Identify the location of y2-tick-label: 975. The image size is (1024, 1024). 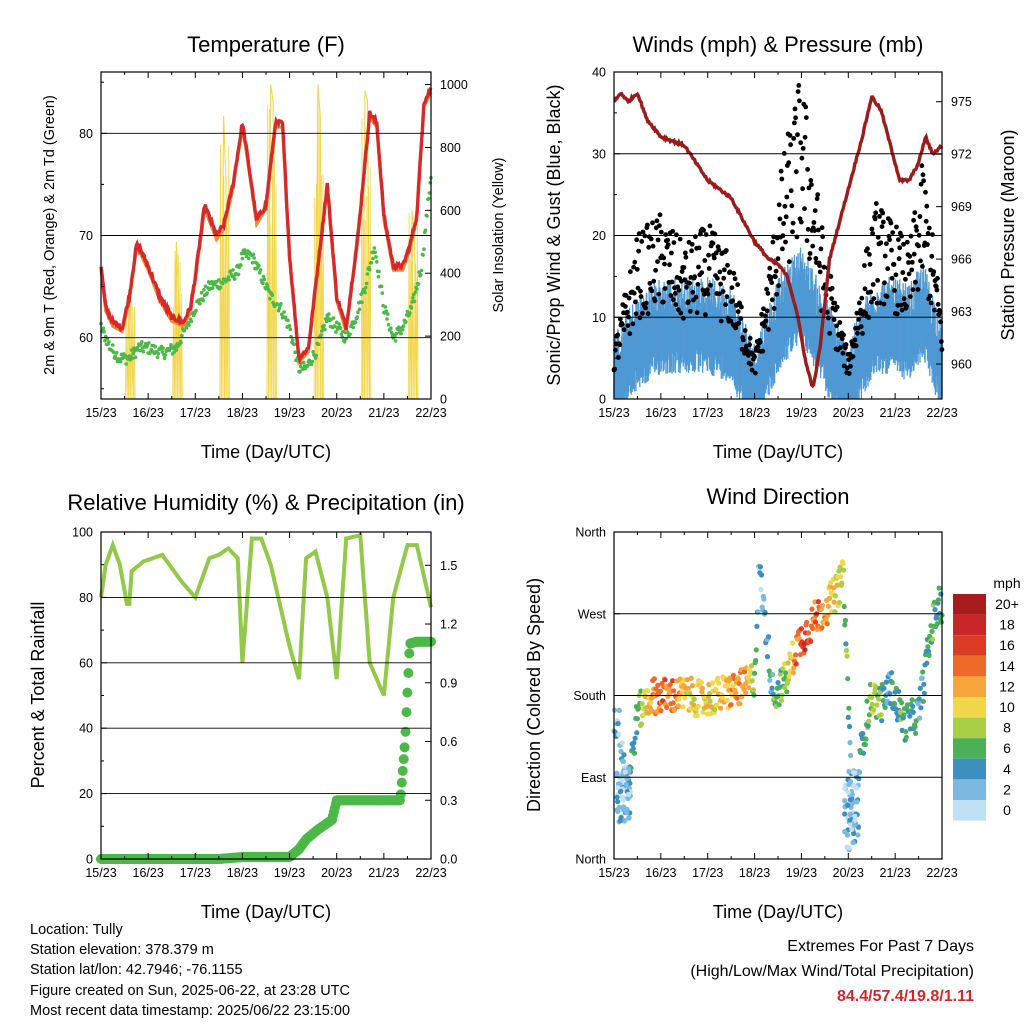
(961, 102).